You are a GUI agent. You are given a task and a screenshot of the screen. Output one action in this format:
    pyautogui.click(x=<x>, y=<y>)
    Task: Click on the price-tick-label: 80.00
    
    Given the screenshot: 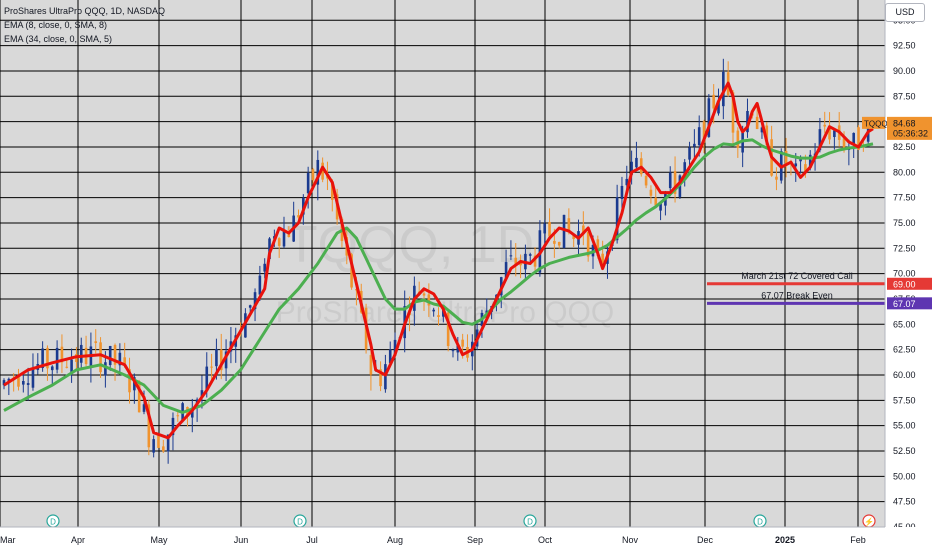 What is the action you would take?
    pyautogui.click(x=904, y=172)
    